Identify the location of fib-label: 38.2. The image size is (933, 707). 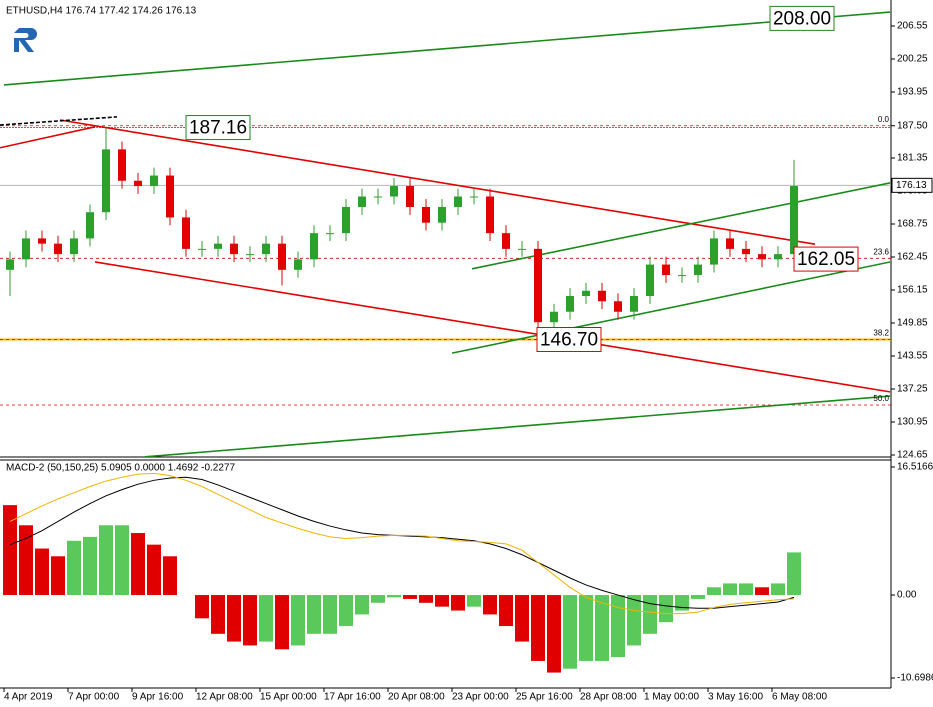
(881, 333).